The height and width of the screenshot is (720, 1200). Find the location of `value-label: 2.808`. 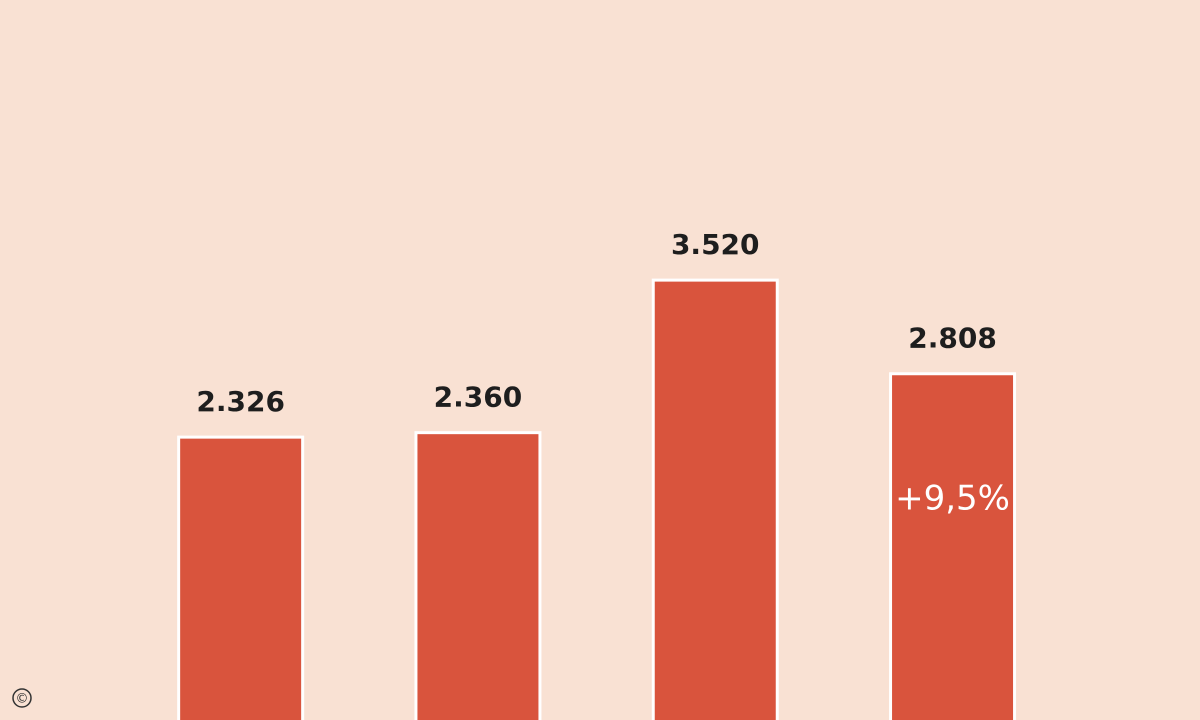

value-label: 2.808 is located at coordinates (952, 338).